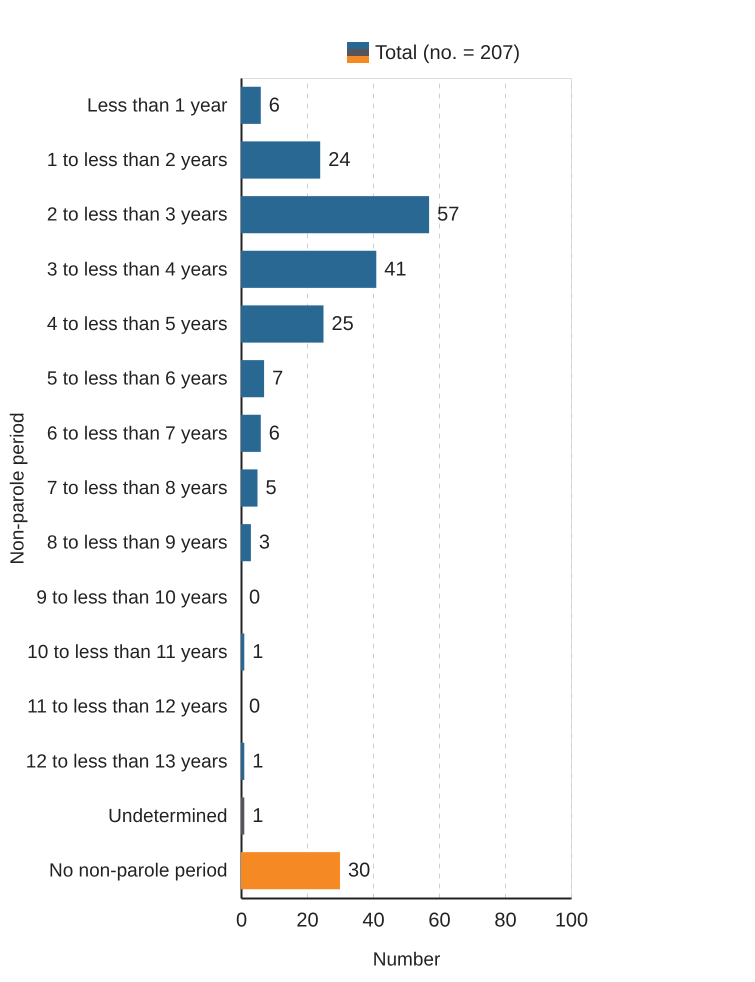  What do you see at coordinates (157, 105) in the screenshot?
I see `y-tick-label: Less than 1 year` at bounding box center [157, 105].